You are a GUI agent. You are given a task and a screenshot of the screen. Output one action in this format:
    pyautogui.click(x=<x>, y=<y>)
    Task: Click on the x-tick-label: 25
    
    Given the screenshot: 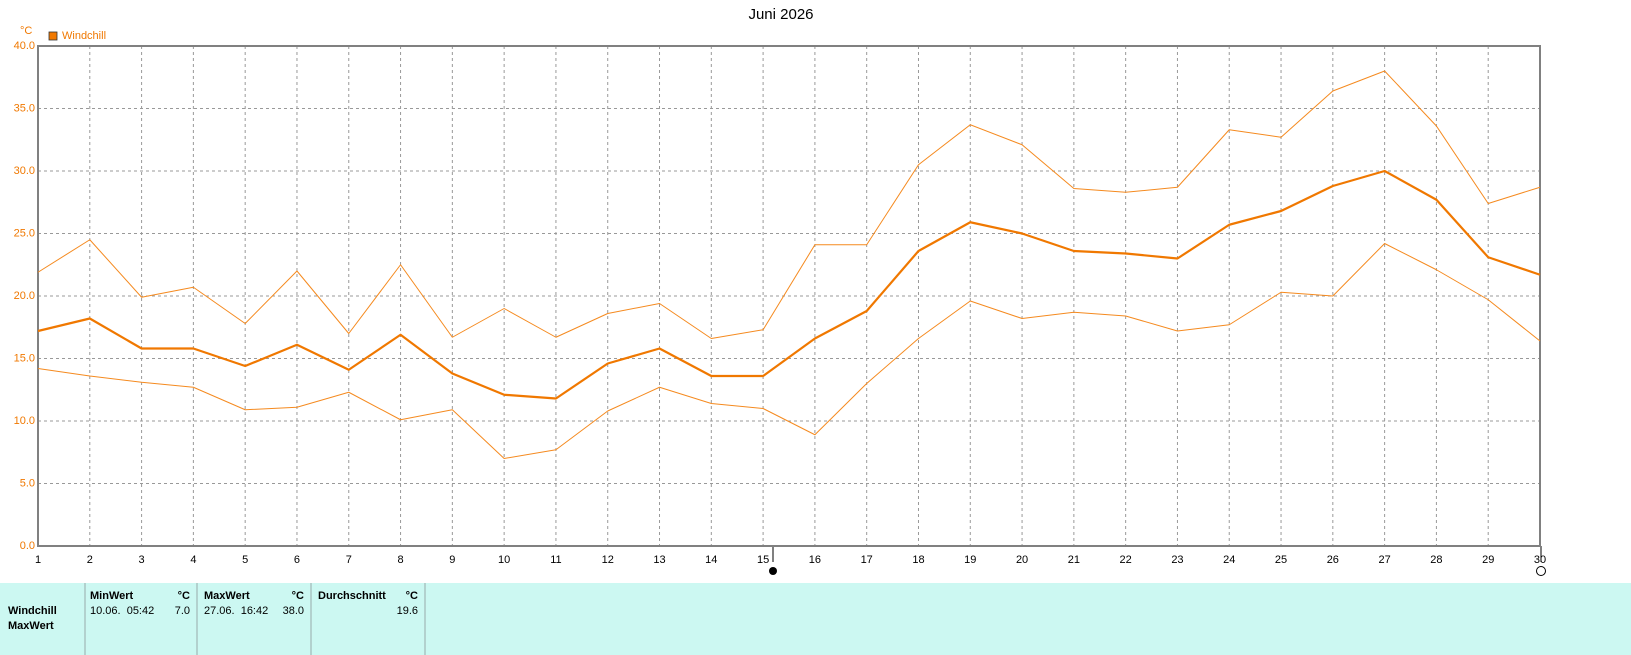 What is the action you would take?
    pyautogui.click(x=1281, y=560)
    